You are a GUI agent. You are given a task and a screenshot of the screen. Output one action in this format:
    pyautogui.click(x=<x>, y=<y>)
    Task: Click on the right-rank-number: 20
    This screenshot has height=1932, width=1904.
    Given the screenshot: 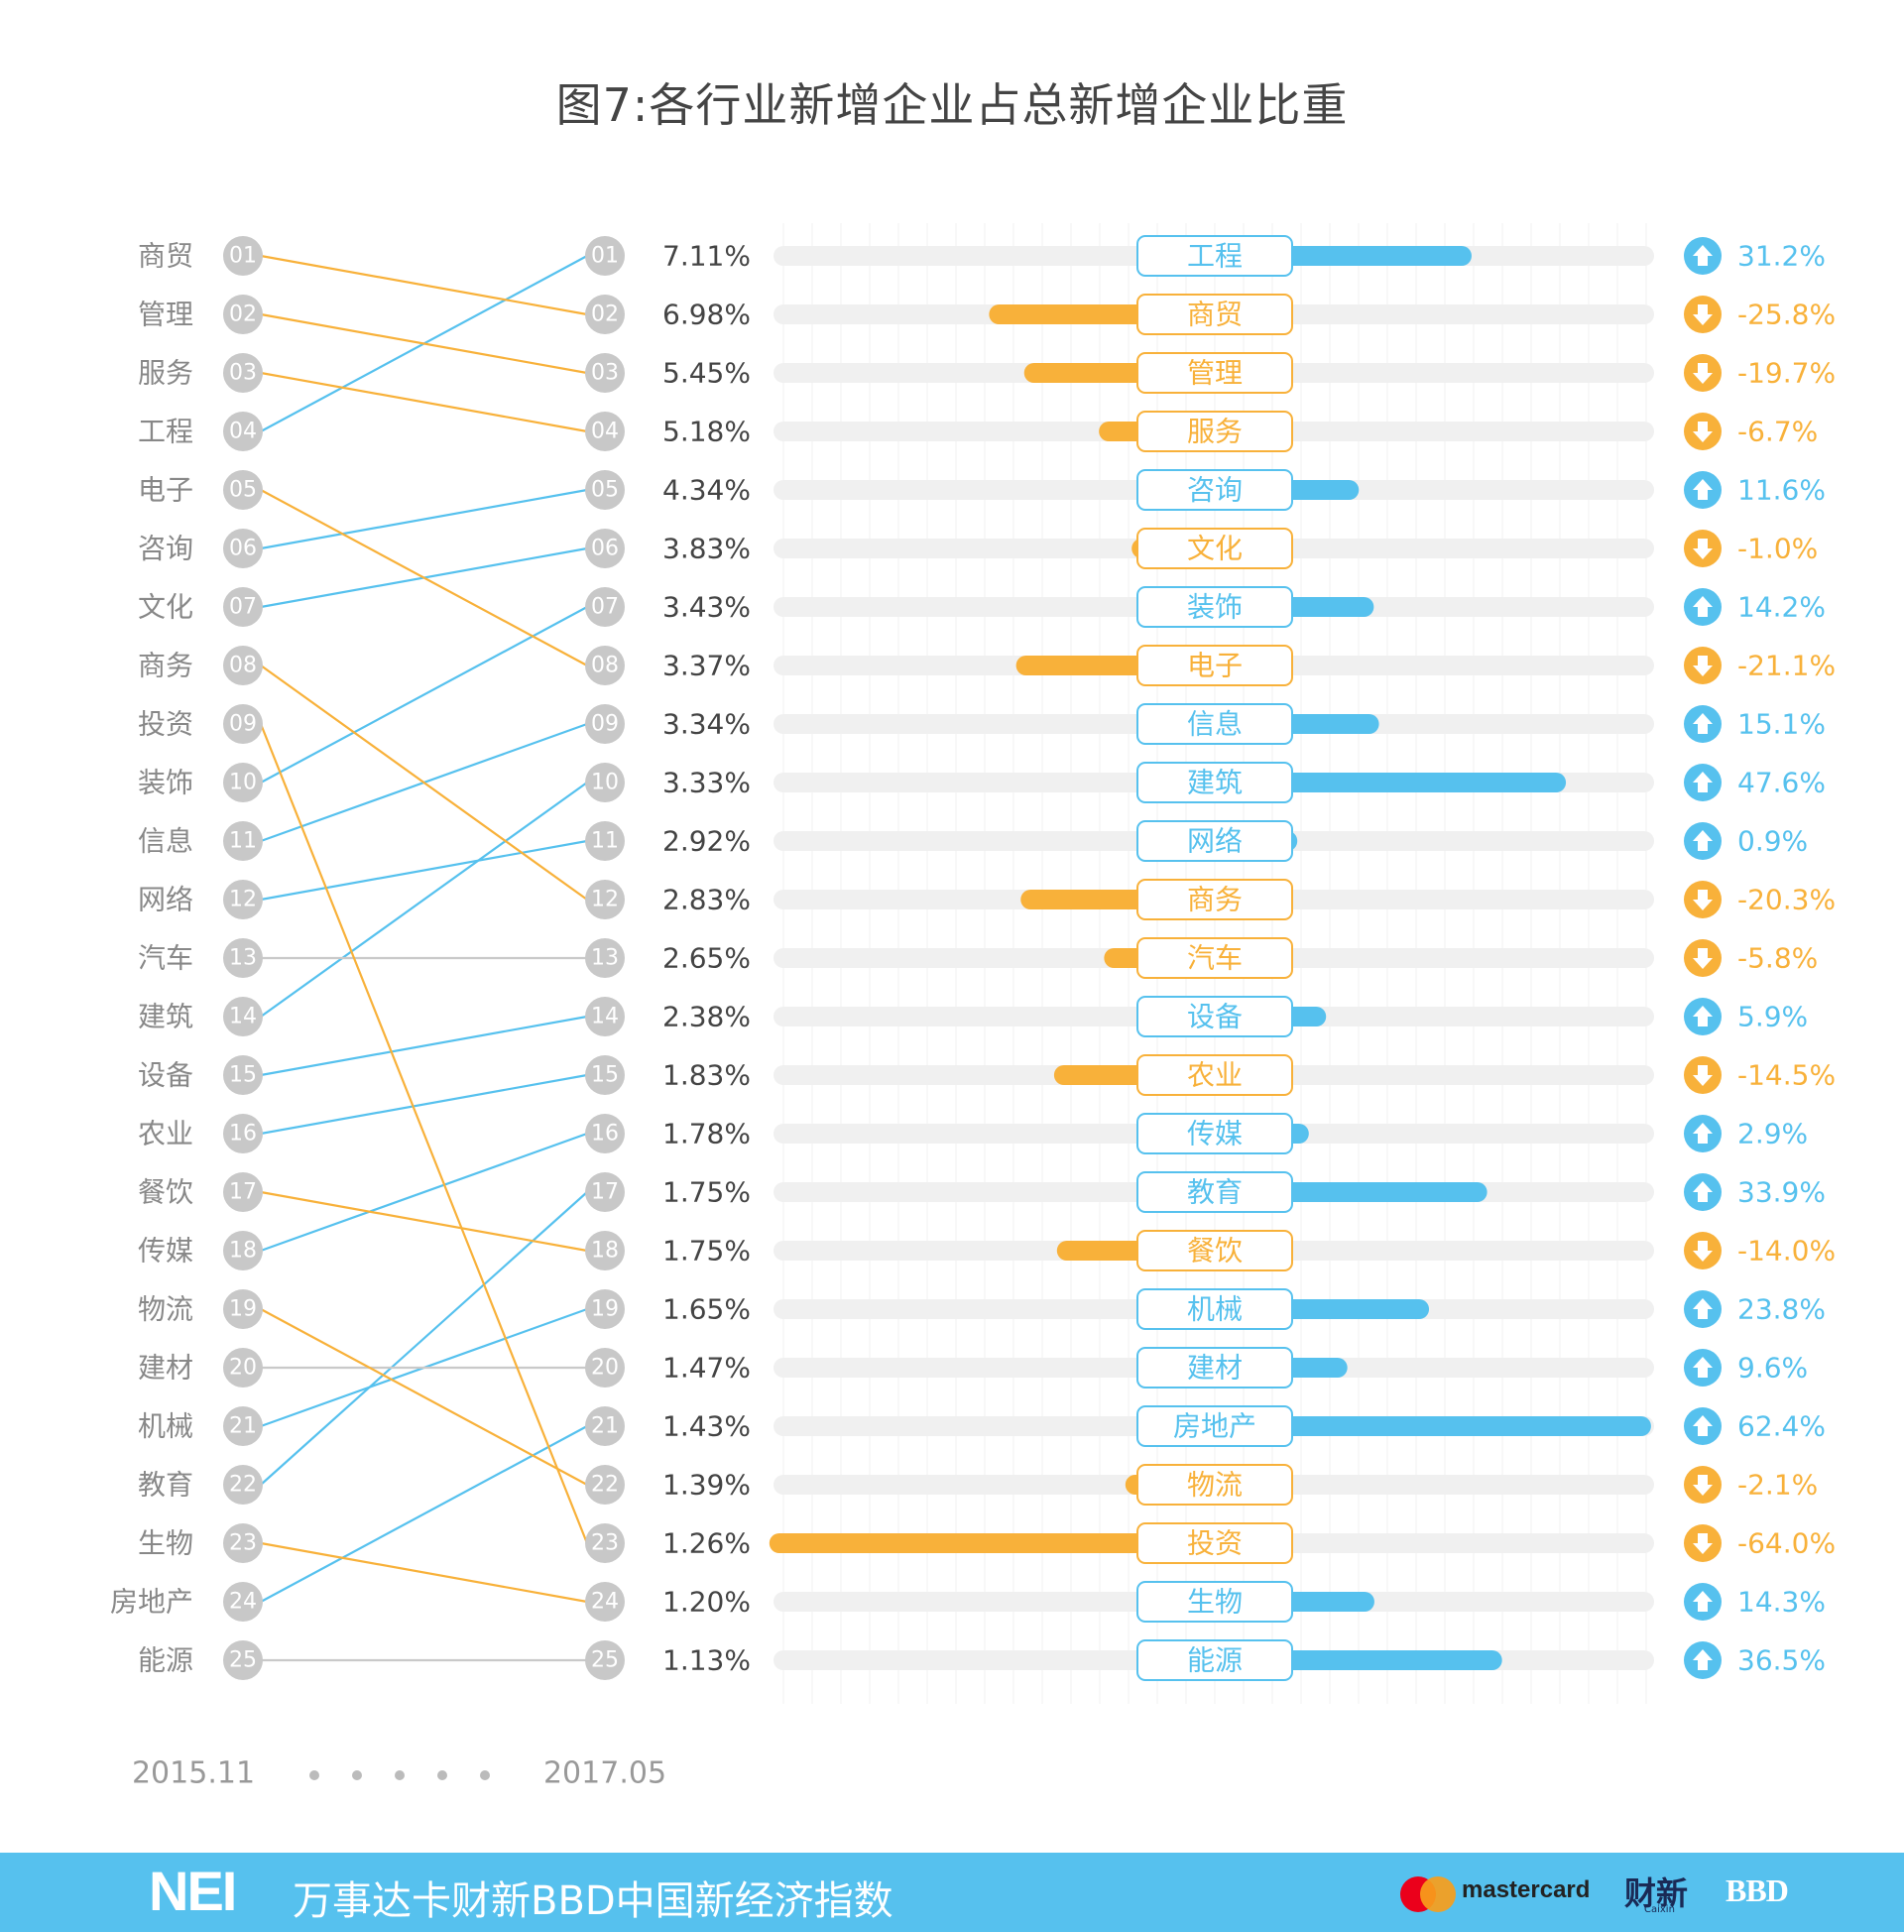 What is the action you would take?
    pyautogui.click(x=605, y=1368)
    